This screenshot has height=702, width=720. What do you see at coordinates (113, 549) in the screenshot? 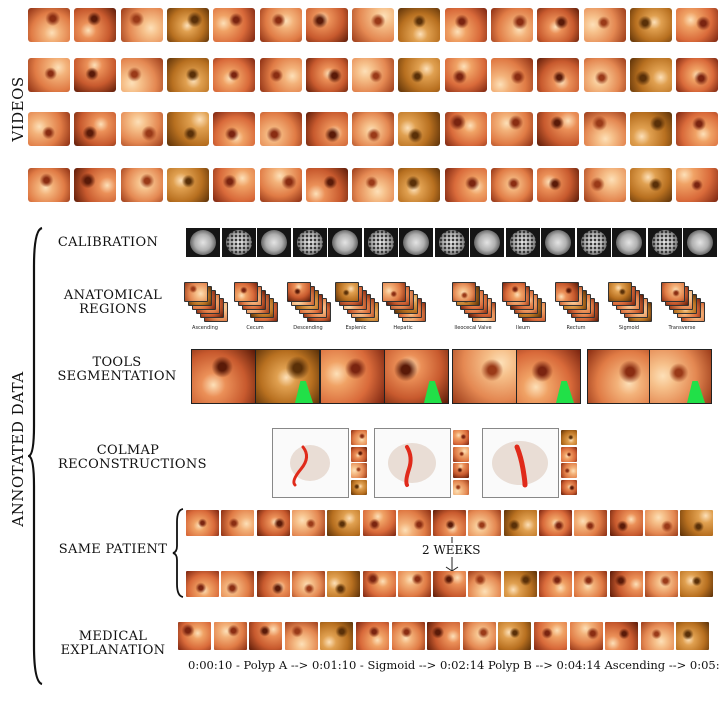
I see `same-patient-label: SAME PATIENT` at bounding box center [113, 549].